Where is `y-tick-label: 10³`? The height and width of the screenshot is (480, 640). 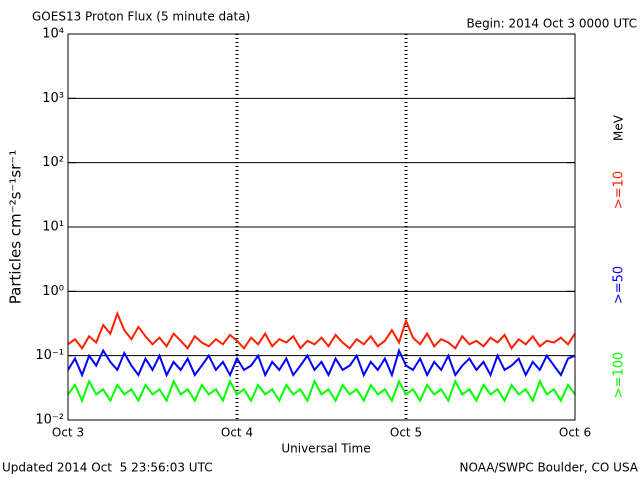 y-tick-label: 10³ is located at coordinates (53, 98).